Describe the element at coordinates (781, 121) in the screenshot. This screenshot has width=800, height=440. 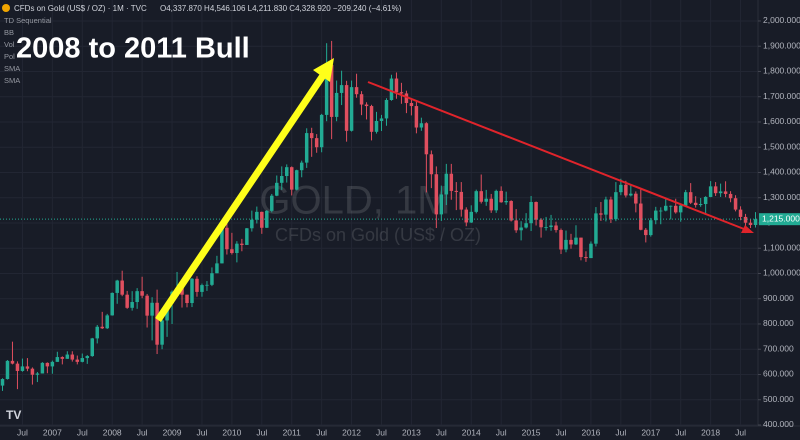
I see `y-tick-label: 1,600.000` at that location.